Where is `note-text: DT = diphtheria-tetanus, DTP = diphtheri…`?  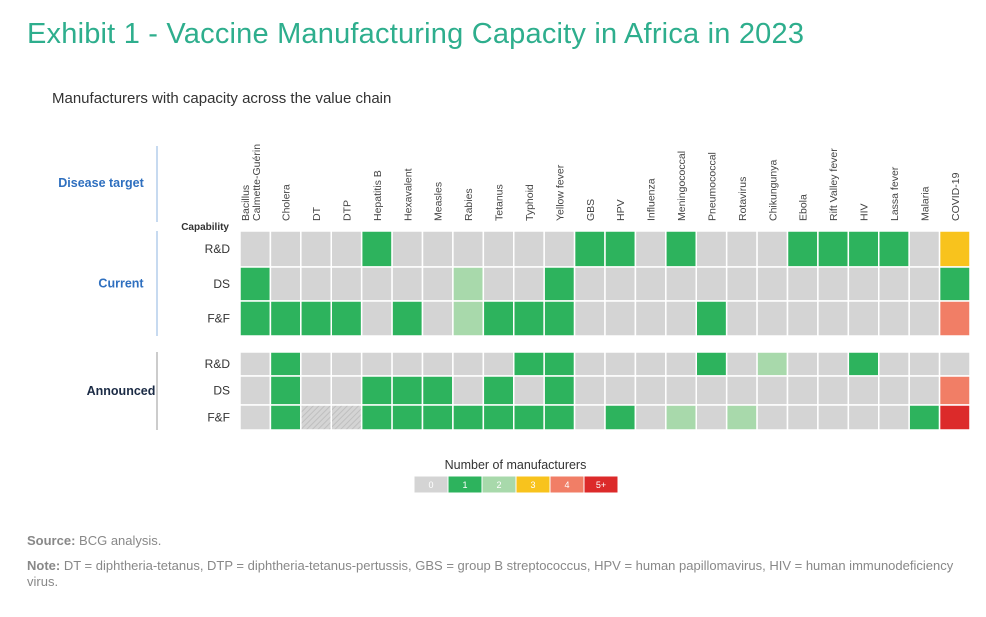
note-text: DT = diphtheria-tetanus, DTP = diphtheri… is located at coordinates (490, 573).